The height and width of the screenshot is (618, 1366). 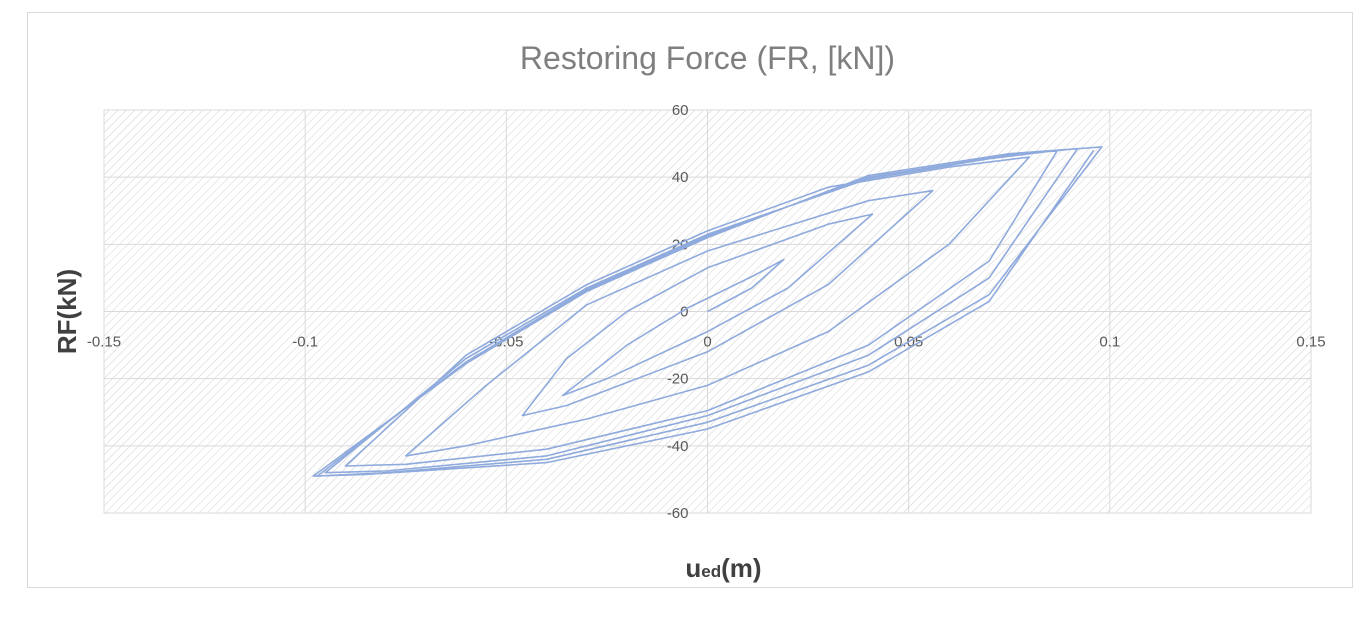 What do you see at coordinates (67, 311) in the screenshot?
I see `y-axis-title: RF(kN)` at bounding box center [67, 311].